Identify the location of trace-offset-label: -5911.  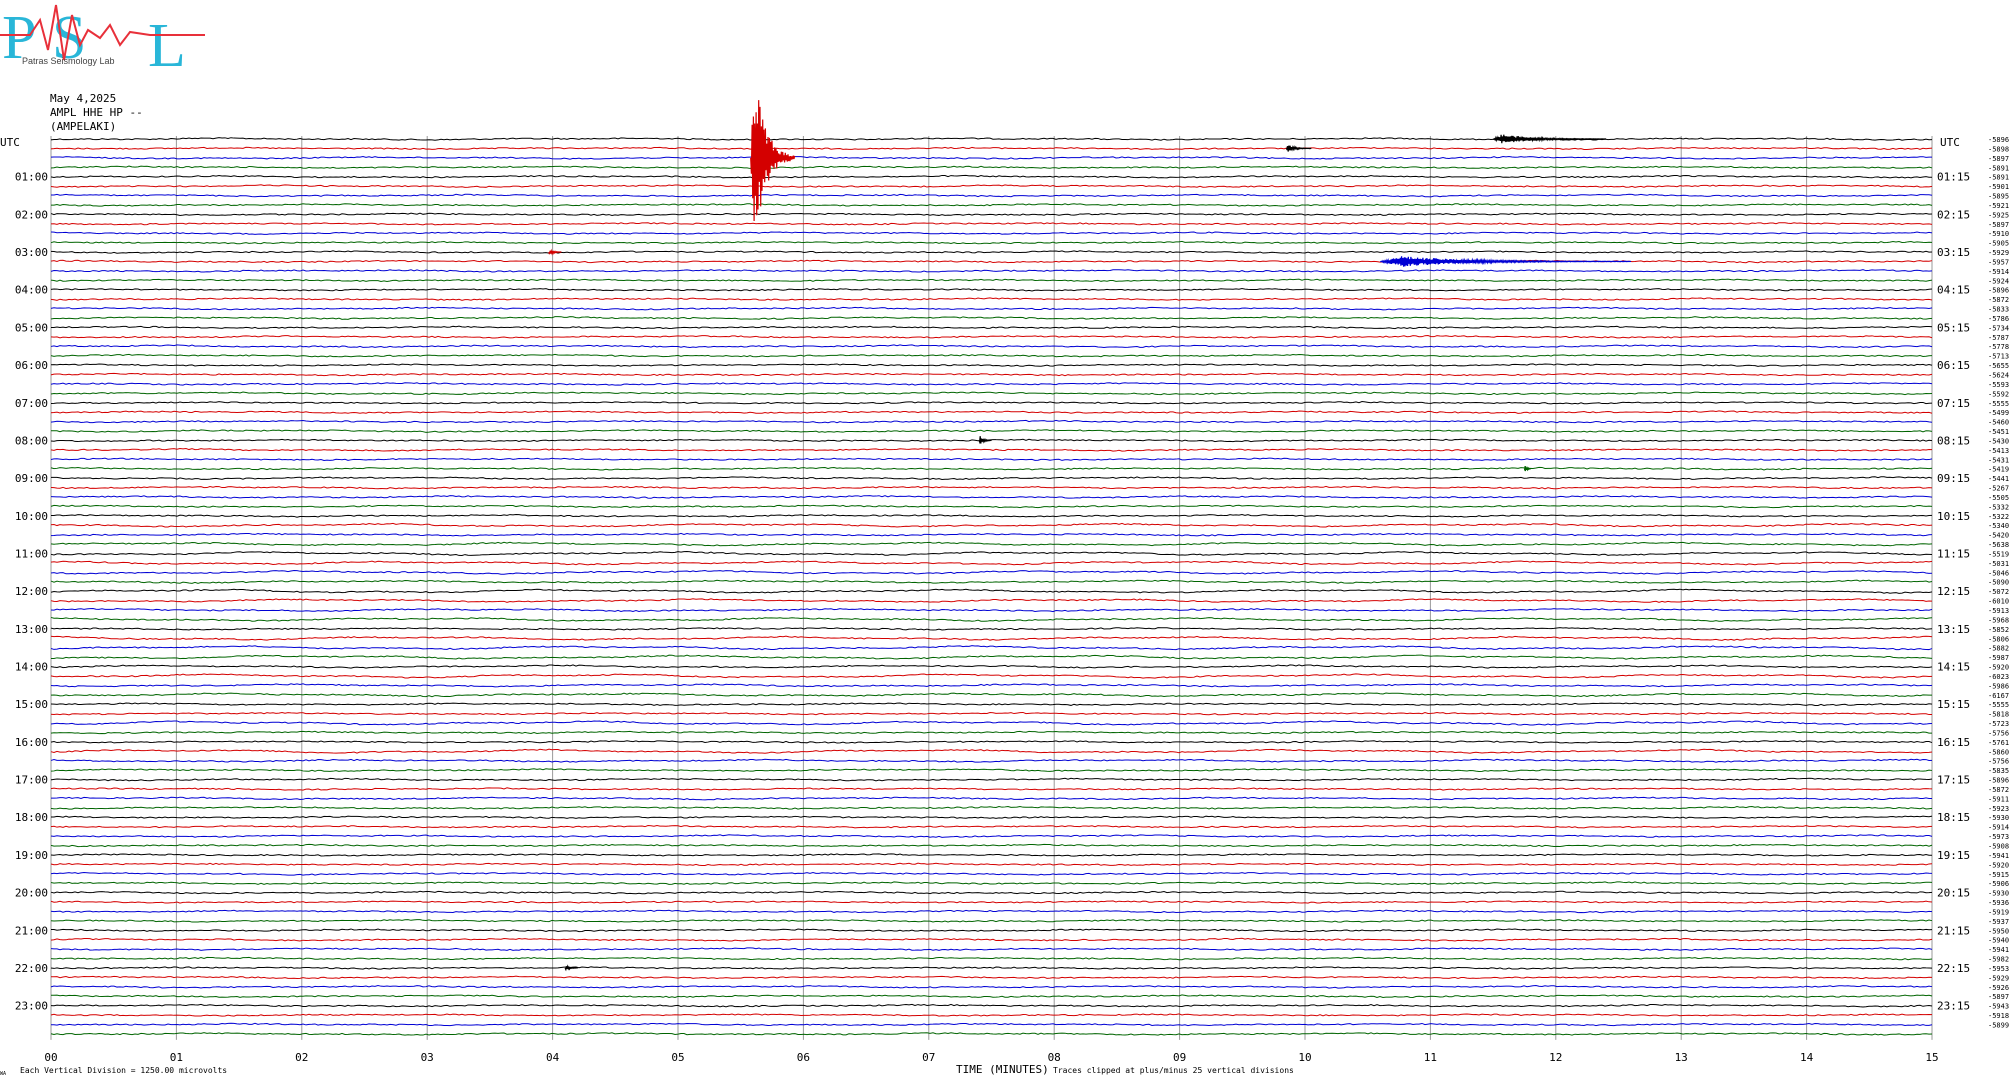
(1998, 799).